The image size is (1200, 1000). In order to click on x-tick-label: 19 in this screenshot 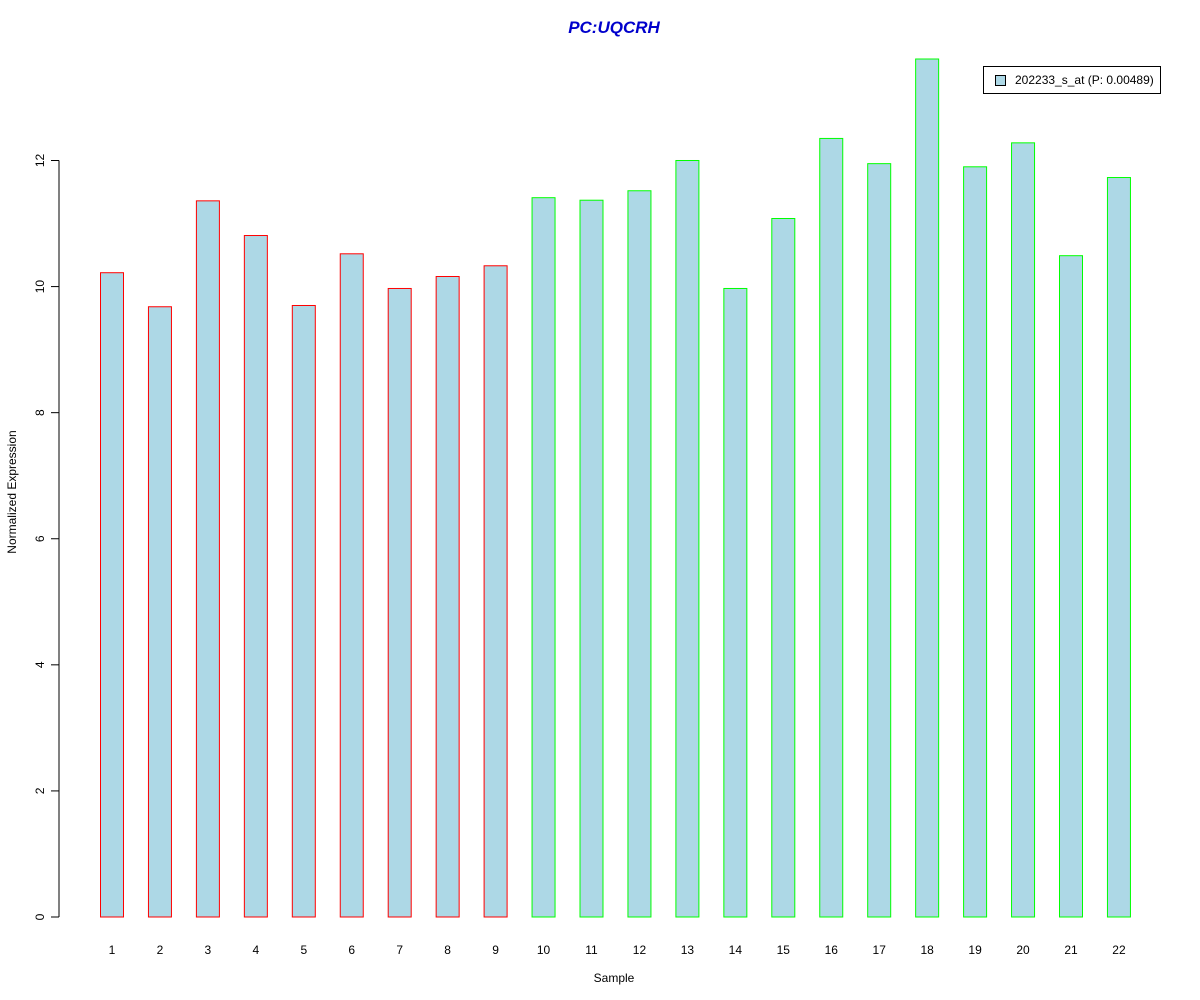, I will do `click(975, 950)`.